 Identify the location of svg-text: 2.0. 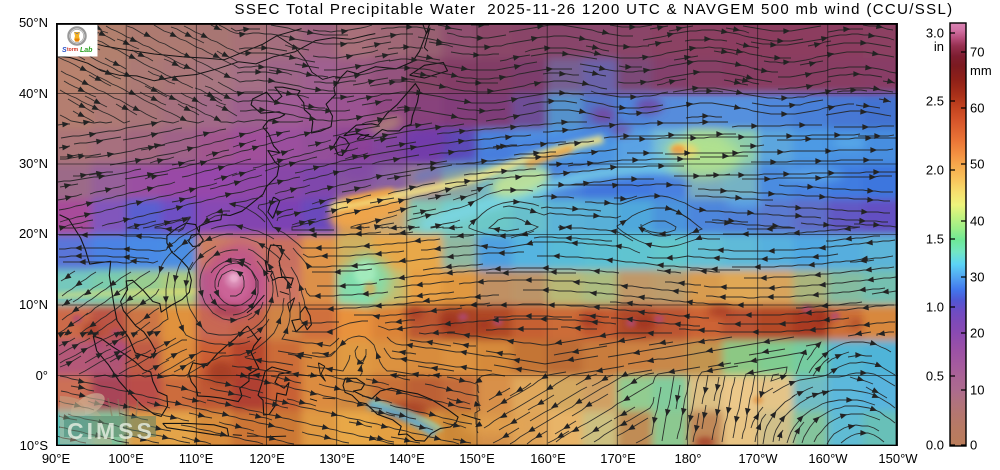
(935, 170).